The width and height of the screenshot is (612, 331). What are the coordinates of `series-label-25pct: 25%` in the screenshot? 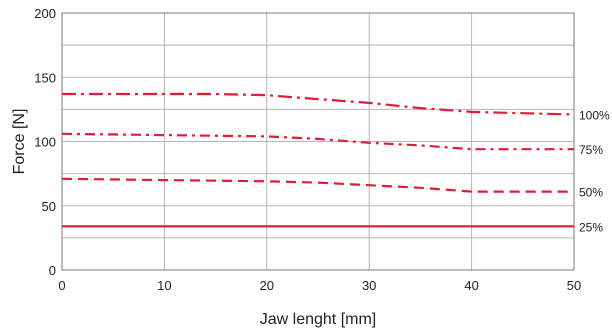 It's located at (591, 227).